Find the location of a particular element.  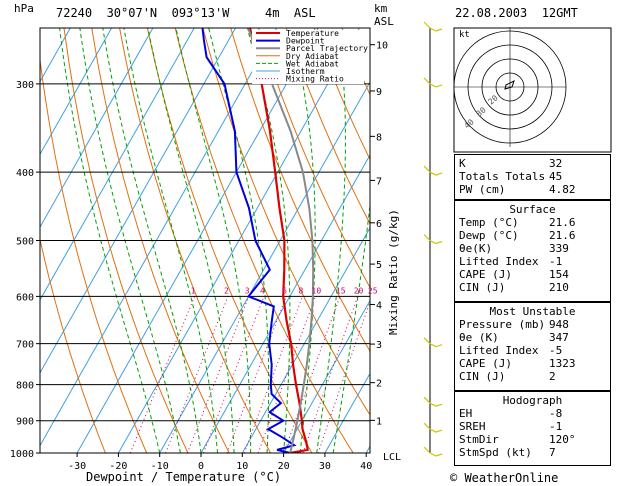

mixing-ratio-label: 3 is located at coordinates (247, 290).